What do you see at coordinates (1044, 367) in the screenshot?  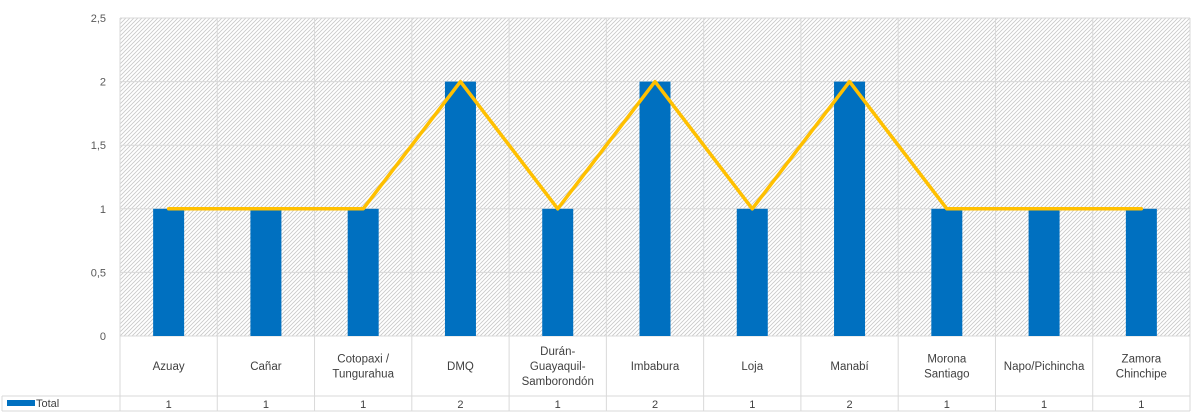 I see `x-tick-label: Napo/Pichincha` at bounding box center [1044, 367].